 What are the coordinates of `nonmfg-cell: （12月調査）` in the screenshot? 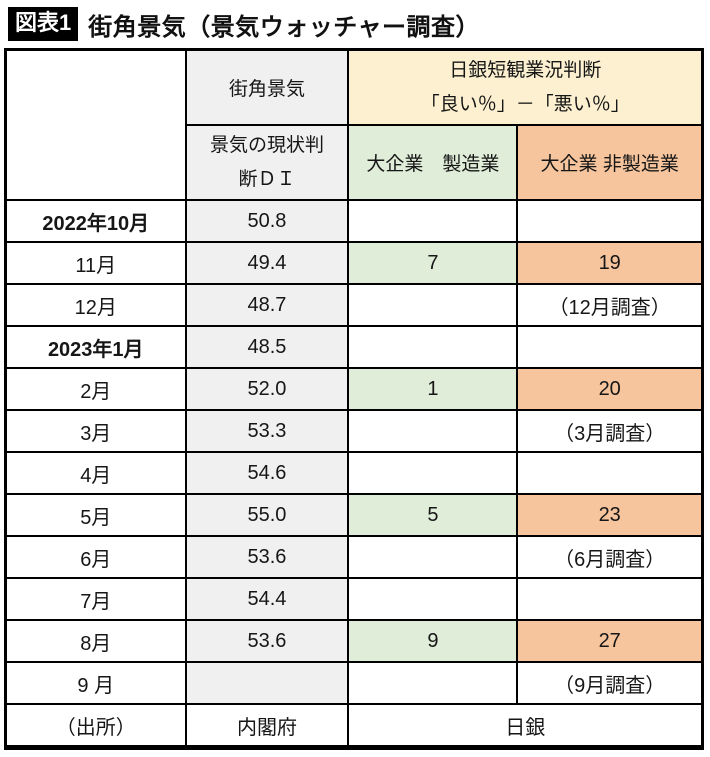 It's located at (610, 305).